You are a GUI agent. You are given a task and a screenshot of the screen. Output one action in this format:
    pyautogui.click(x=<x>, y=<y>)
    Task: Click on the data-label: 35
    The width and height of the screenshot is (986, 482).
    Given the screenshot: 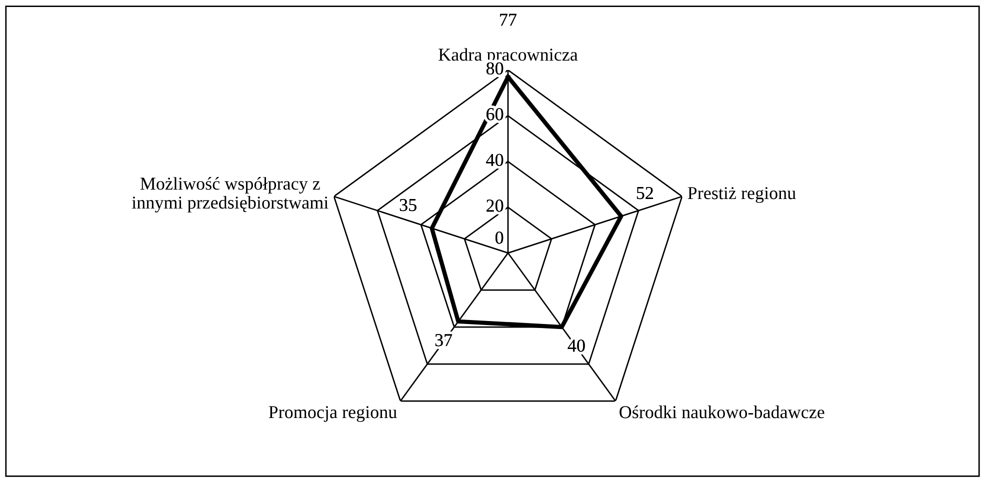 What is the action you would take?
    pyautogui.click(x=408, y=205)
    